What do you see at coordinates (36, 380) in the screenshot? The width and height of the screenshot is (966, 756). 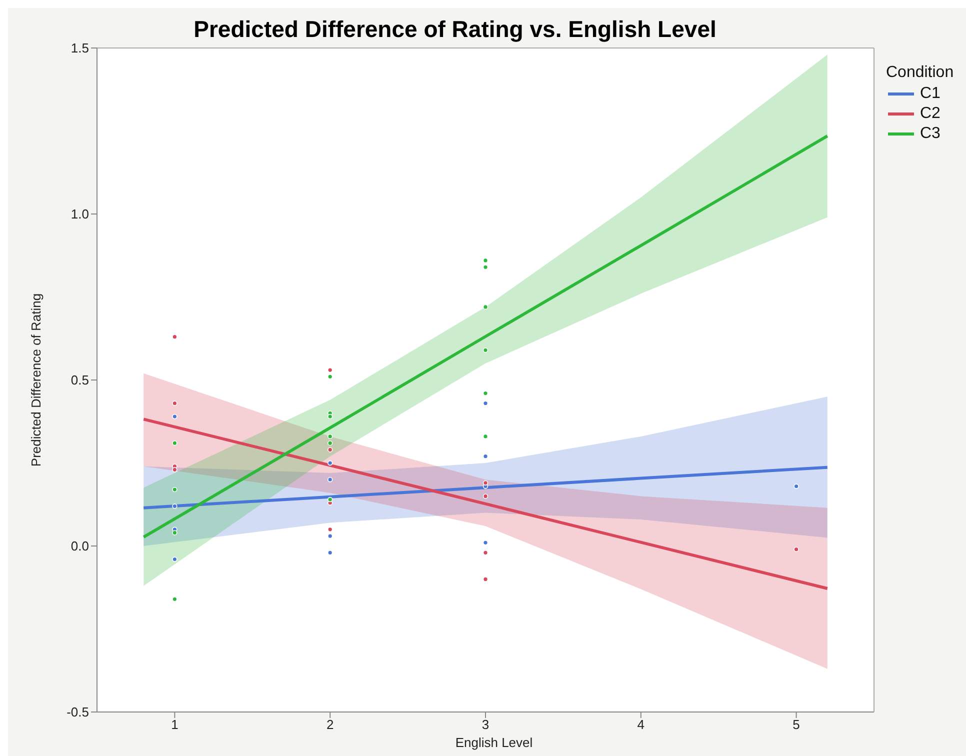 I see `y-axis-title: Predicted Difference of Rating` at bounding box center [36, 380].